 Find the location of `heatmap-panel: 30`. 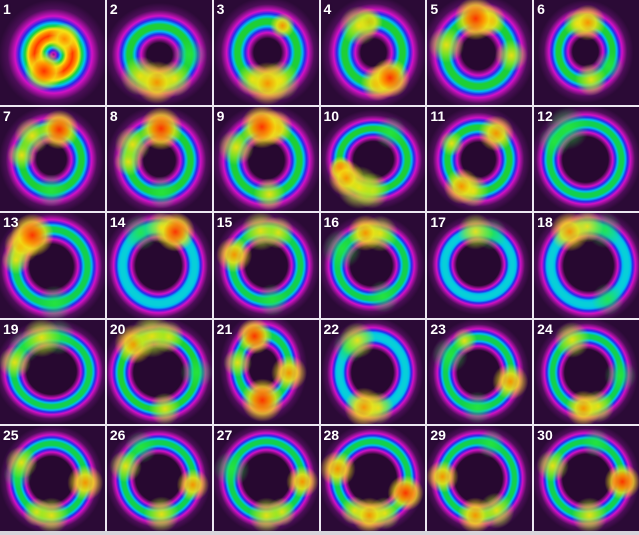

heatmap-panel: 30 is located at coordinates (586, 478).